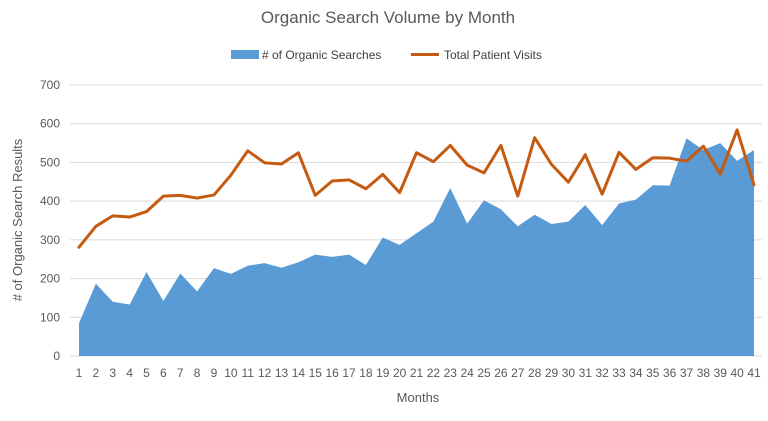  What do you see at coordinates (112, 373) in the screenshot?
I see `x-tick-label-3: 3` at bounding box center [112, 373].